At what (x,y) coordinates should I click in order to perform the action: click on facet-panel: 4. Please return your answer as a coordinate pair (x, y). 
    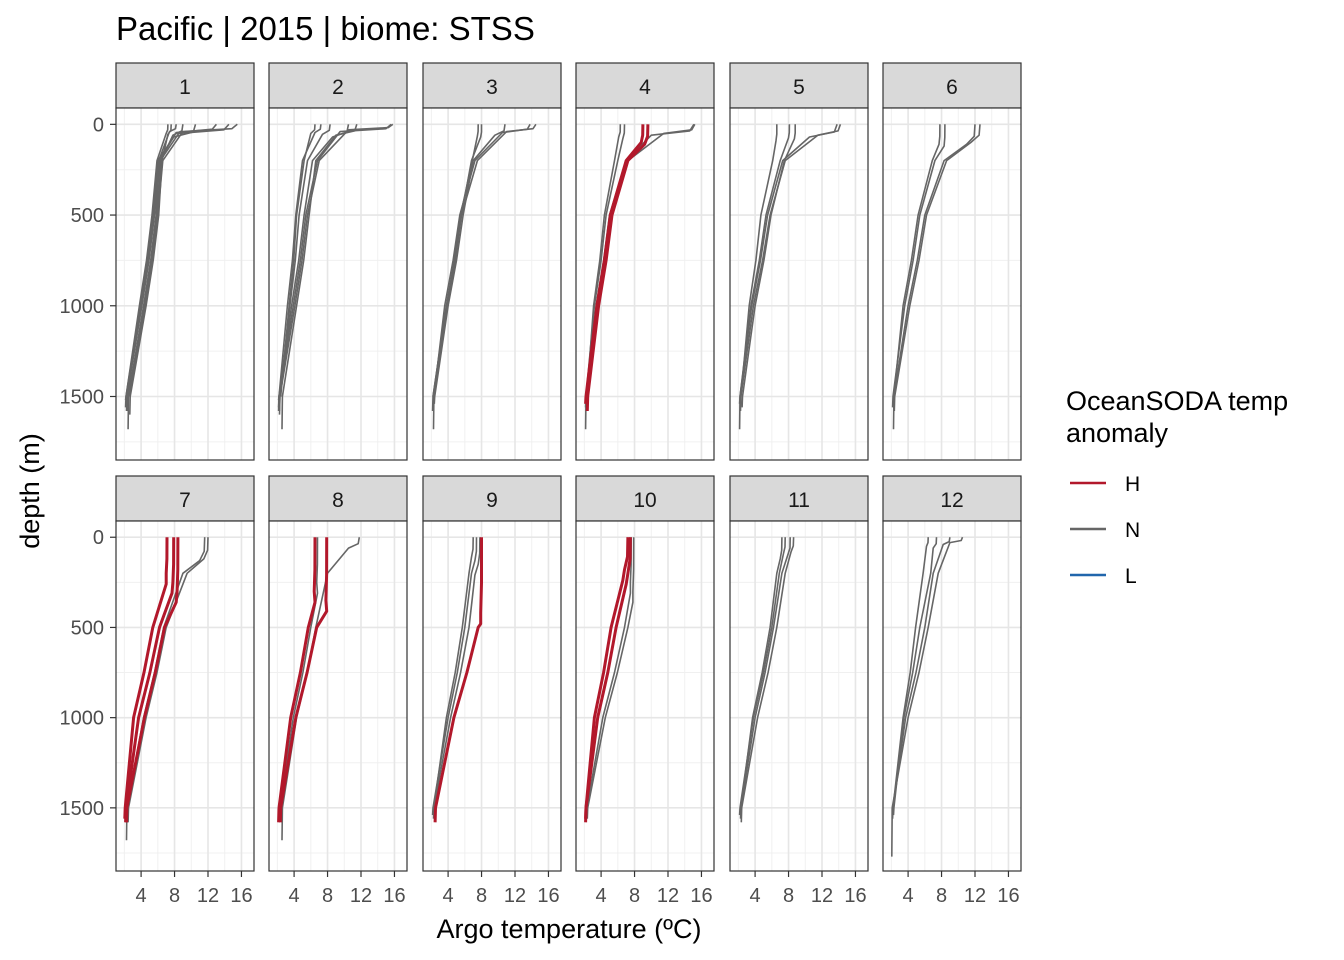
    Looking at the image, I should click on (645, 261).